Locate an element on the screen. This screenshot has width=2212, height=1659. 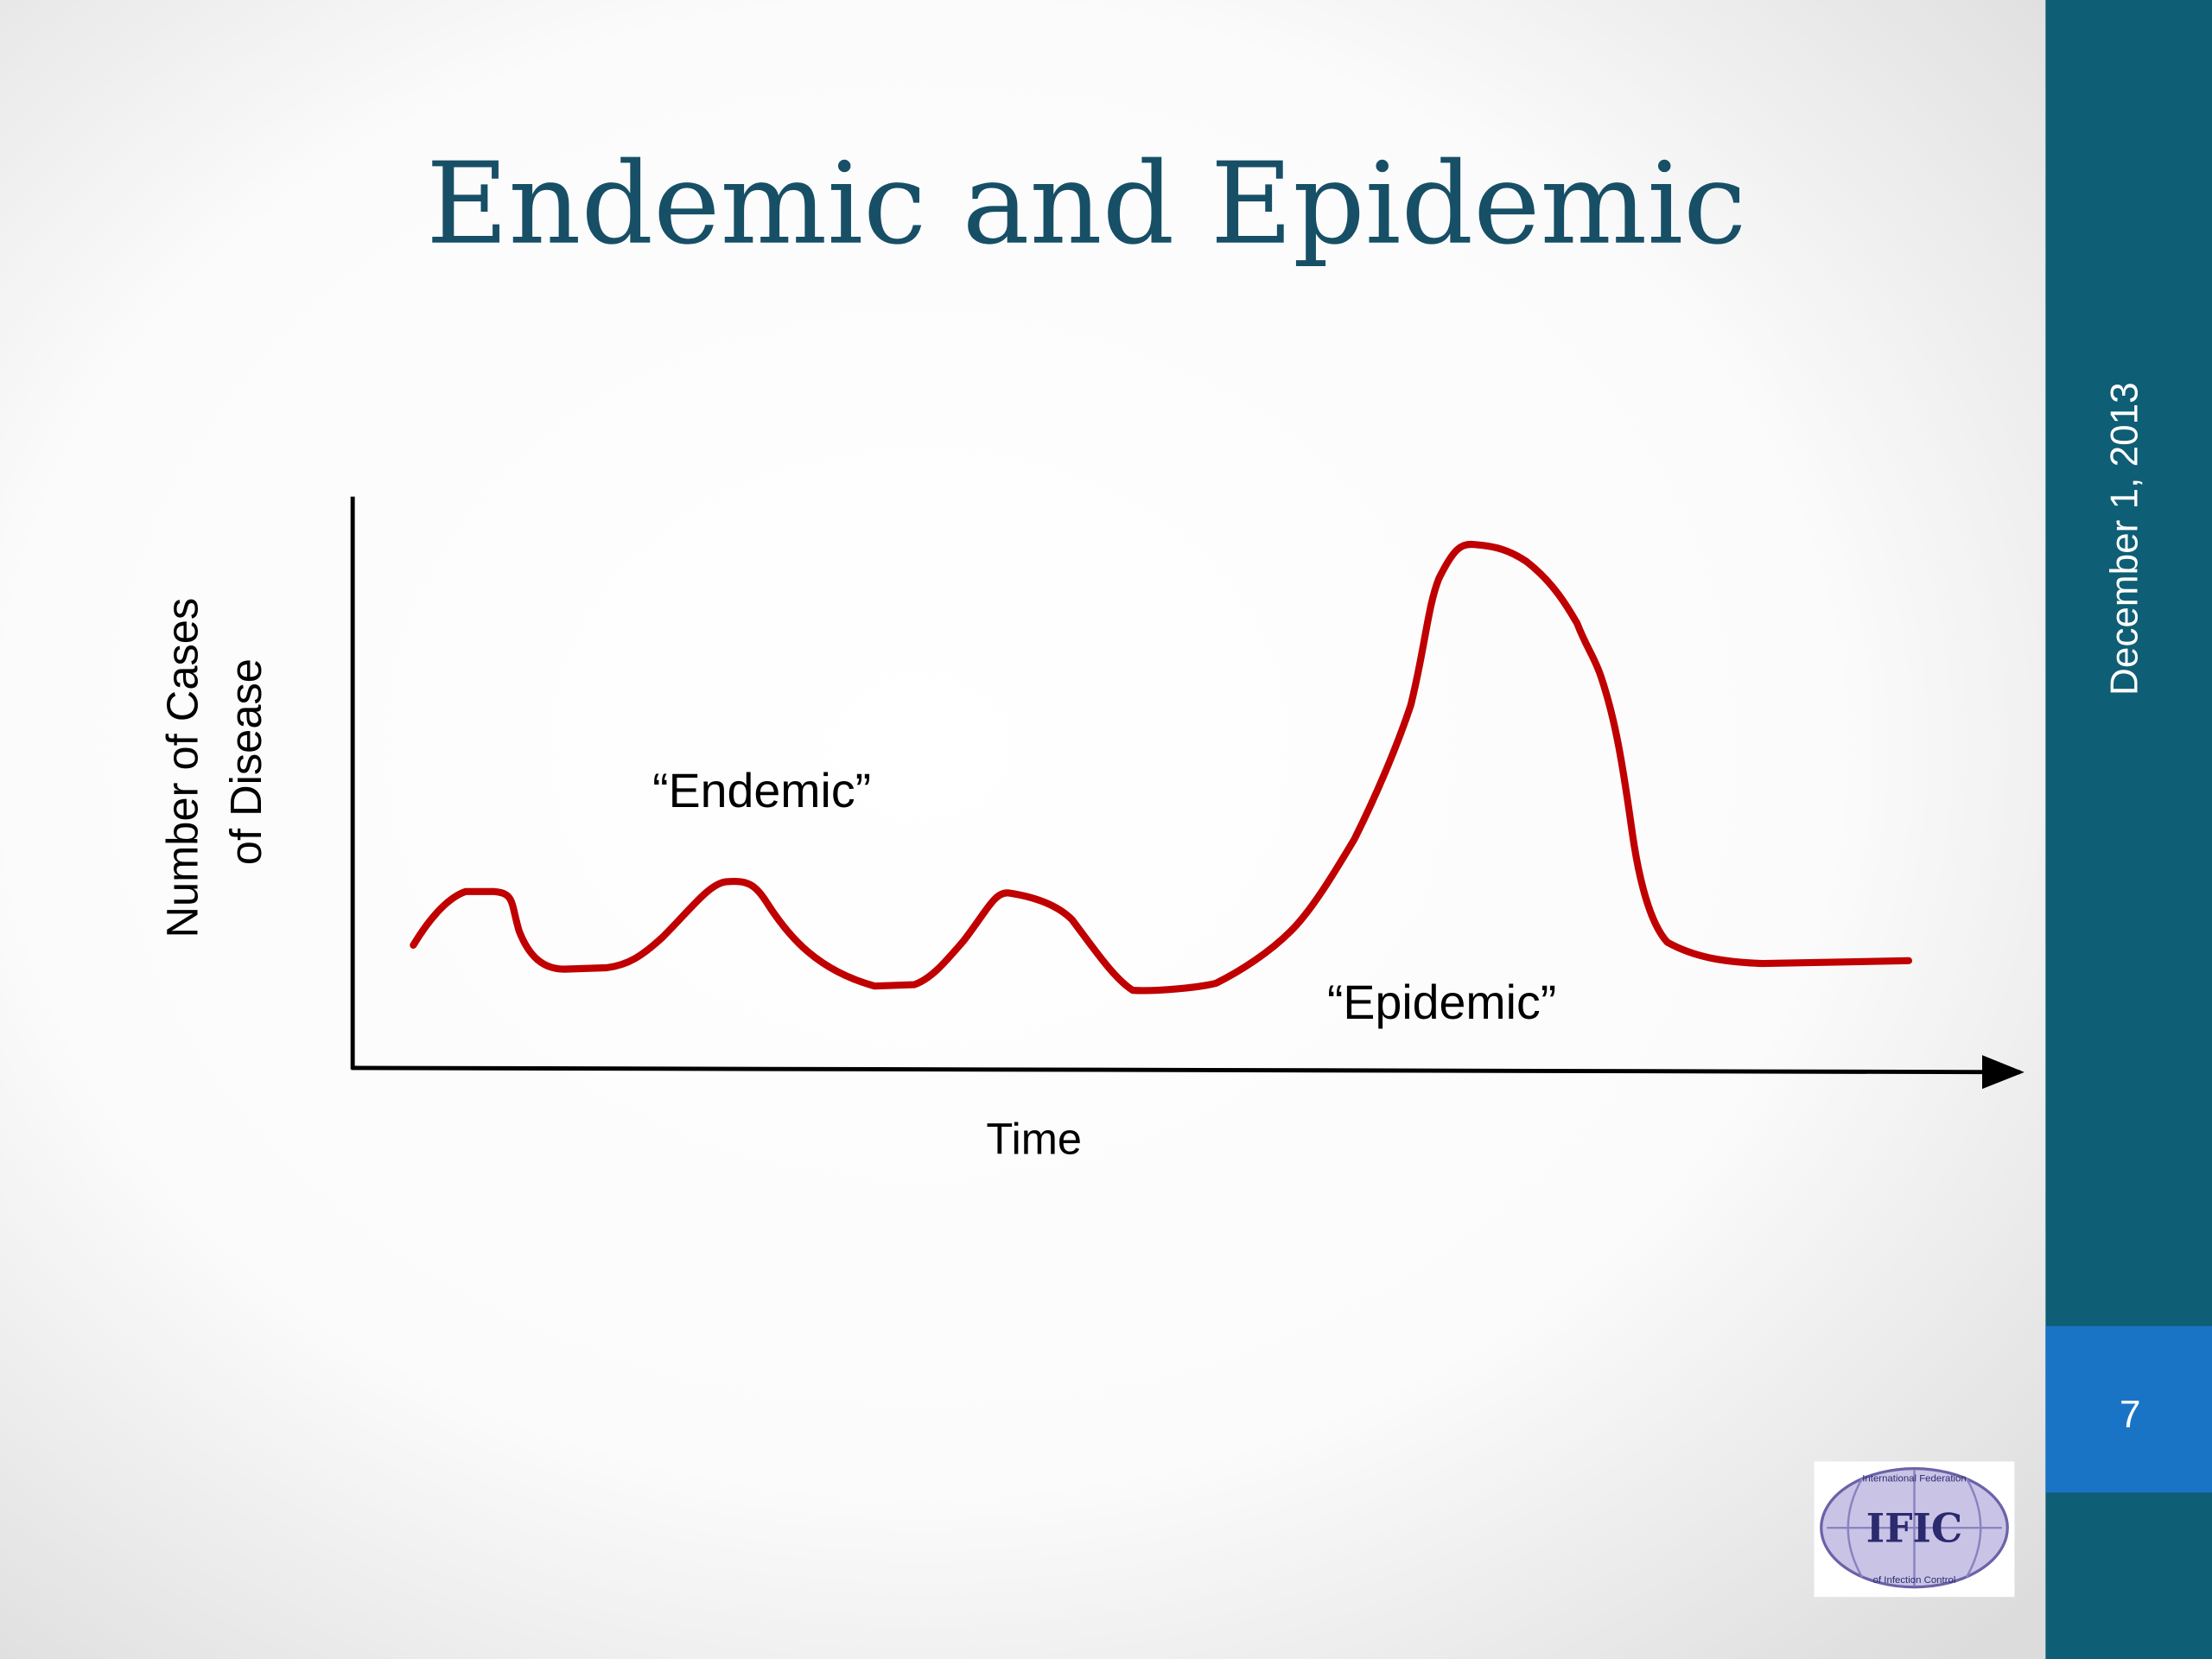
y-axis-label-line: Number of Cases is located at coordinates (182, 768).